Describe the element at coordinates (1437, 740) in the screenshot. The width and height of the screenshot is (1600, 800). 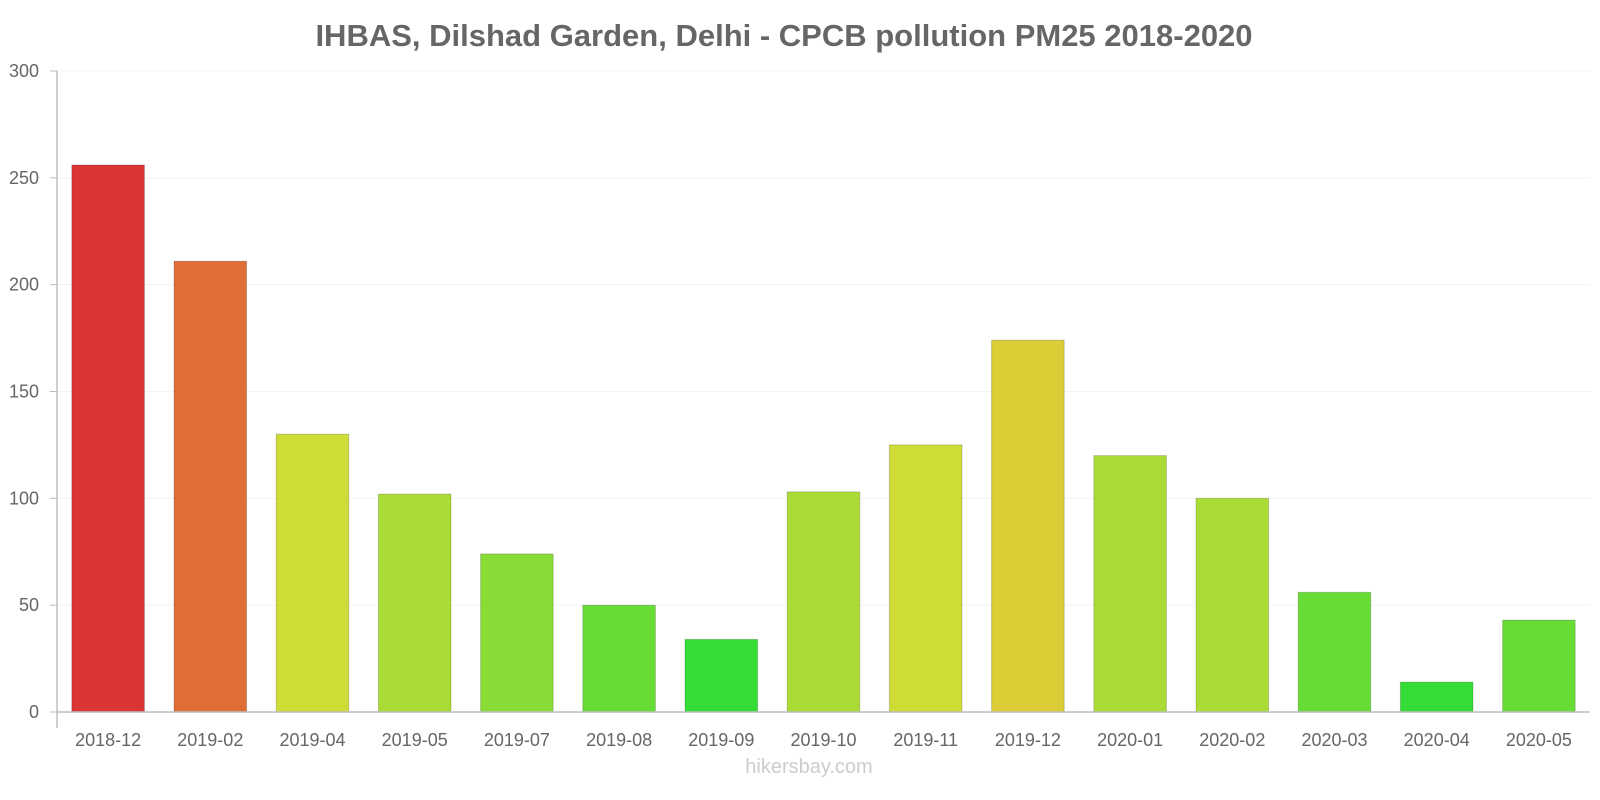
I see `x-tick-label: 2020-04` at that location.